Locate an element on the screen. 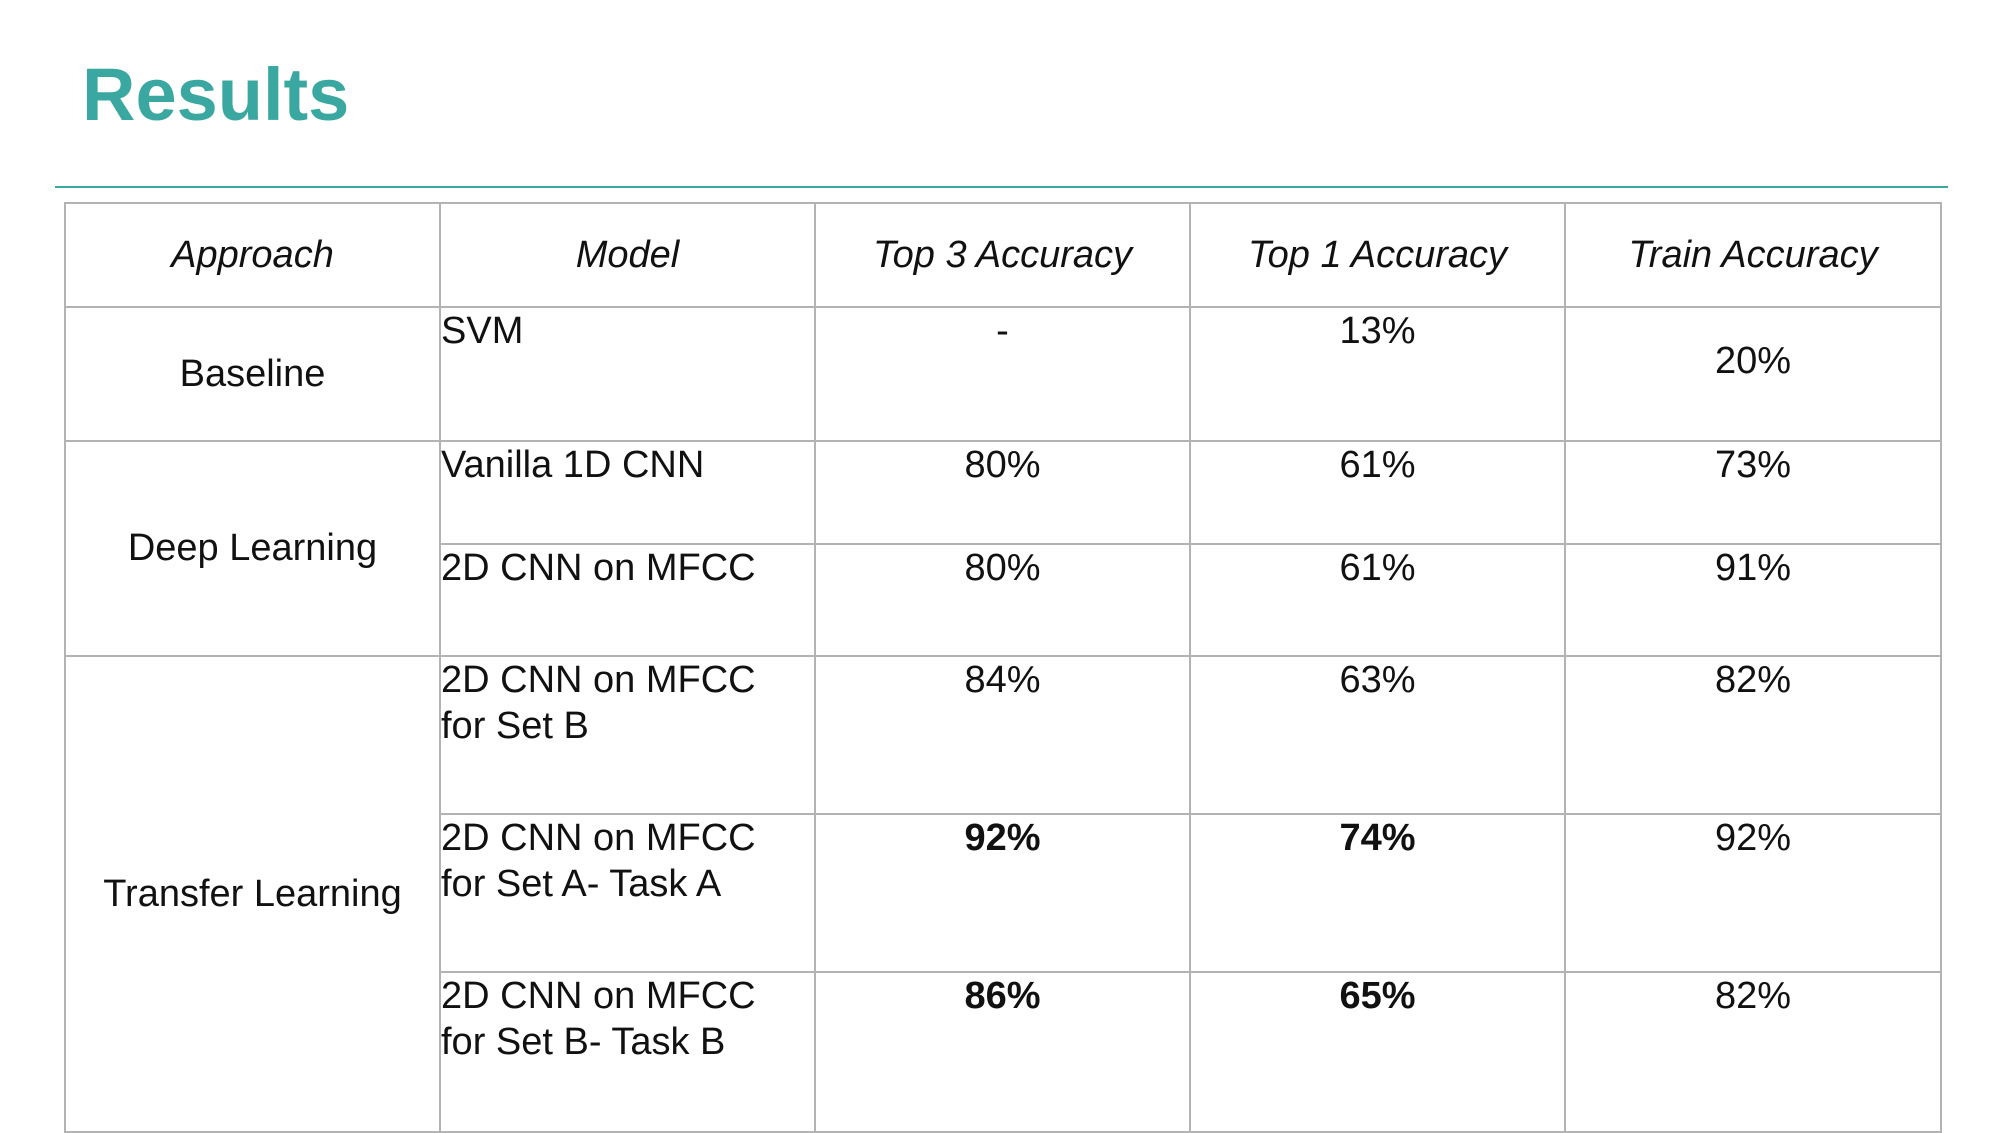  header-model: Model is located at coordinates (627, 255).